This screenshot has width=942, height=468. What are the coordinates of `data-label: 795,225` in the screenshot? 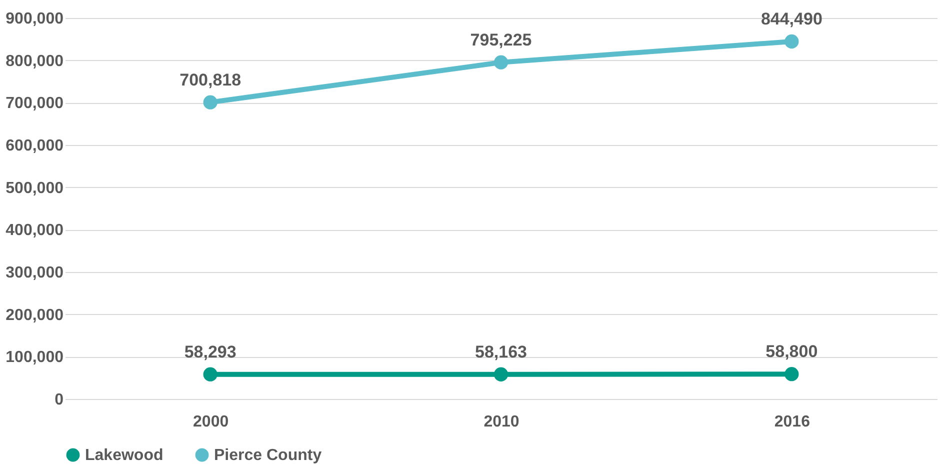 It's located at (501, 40).